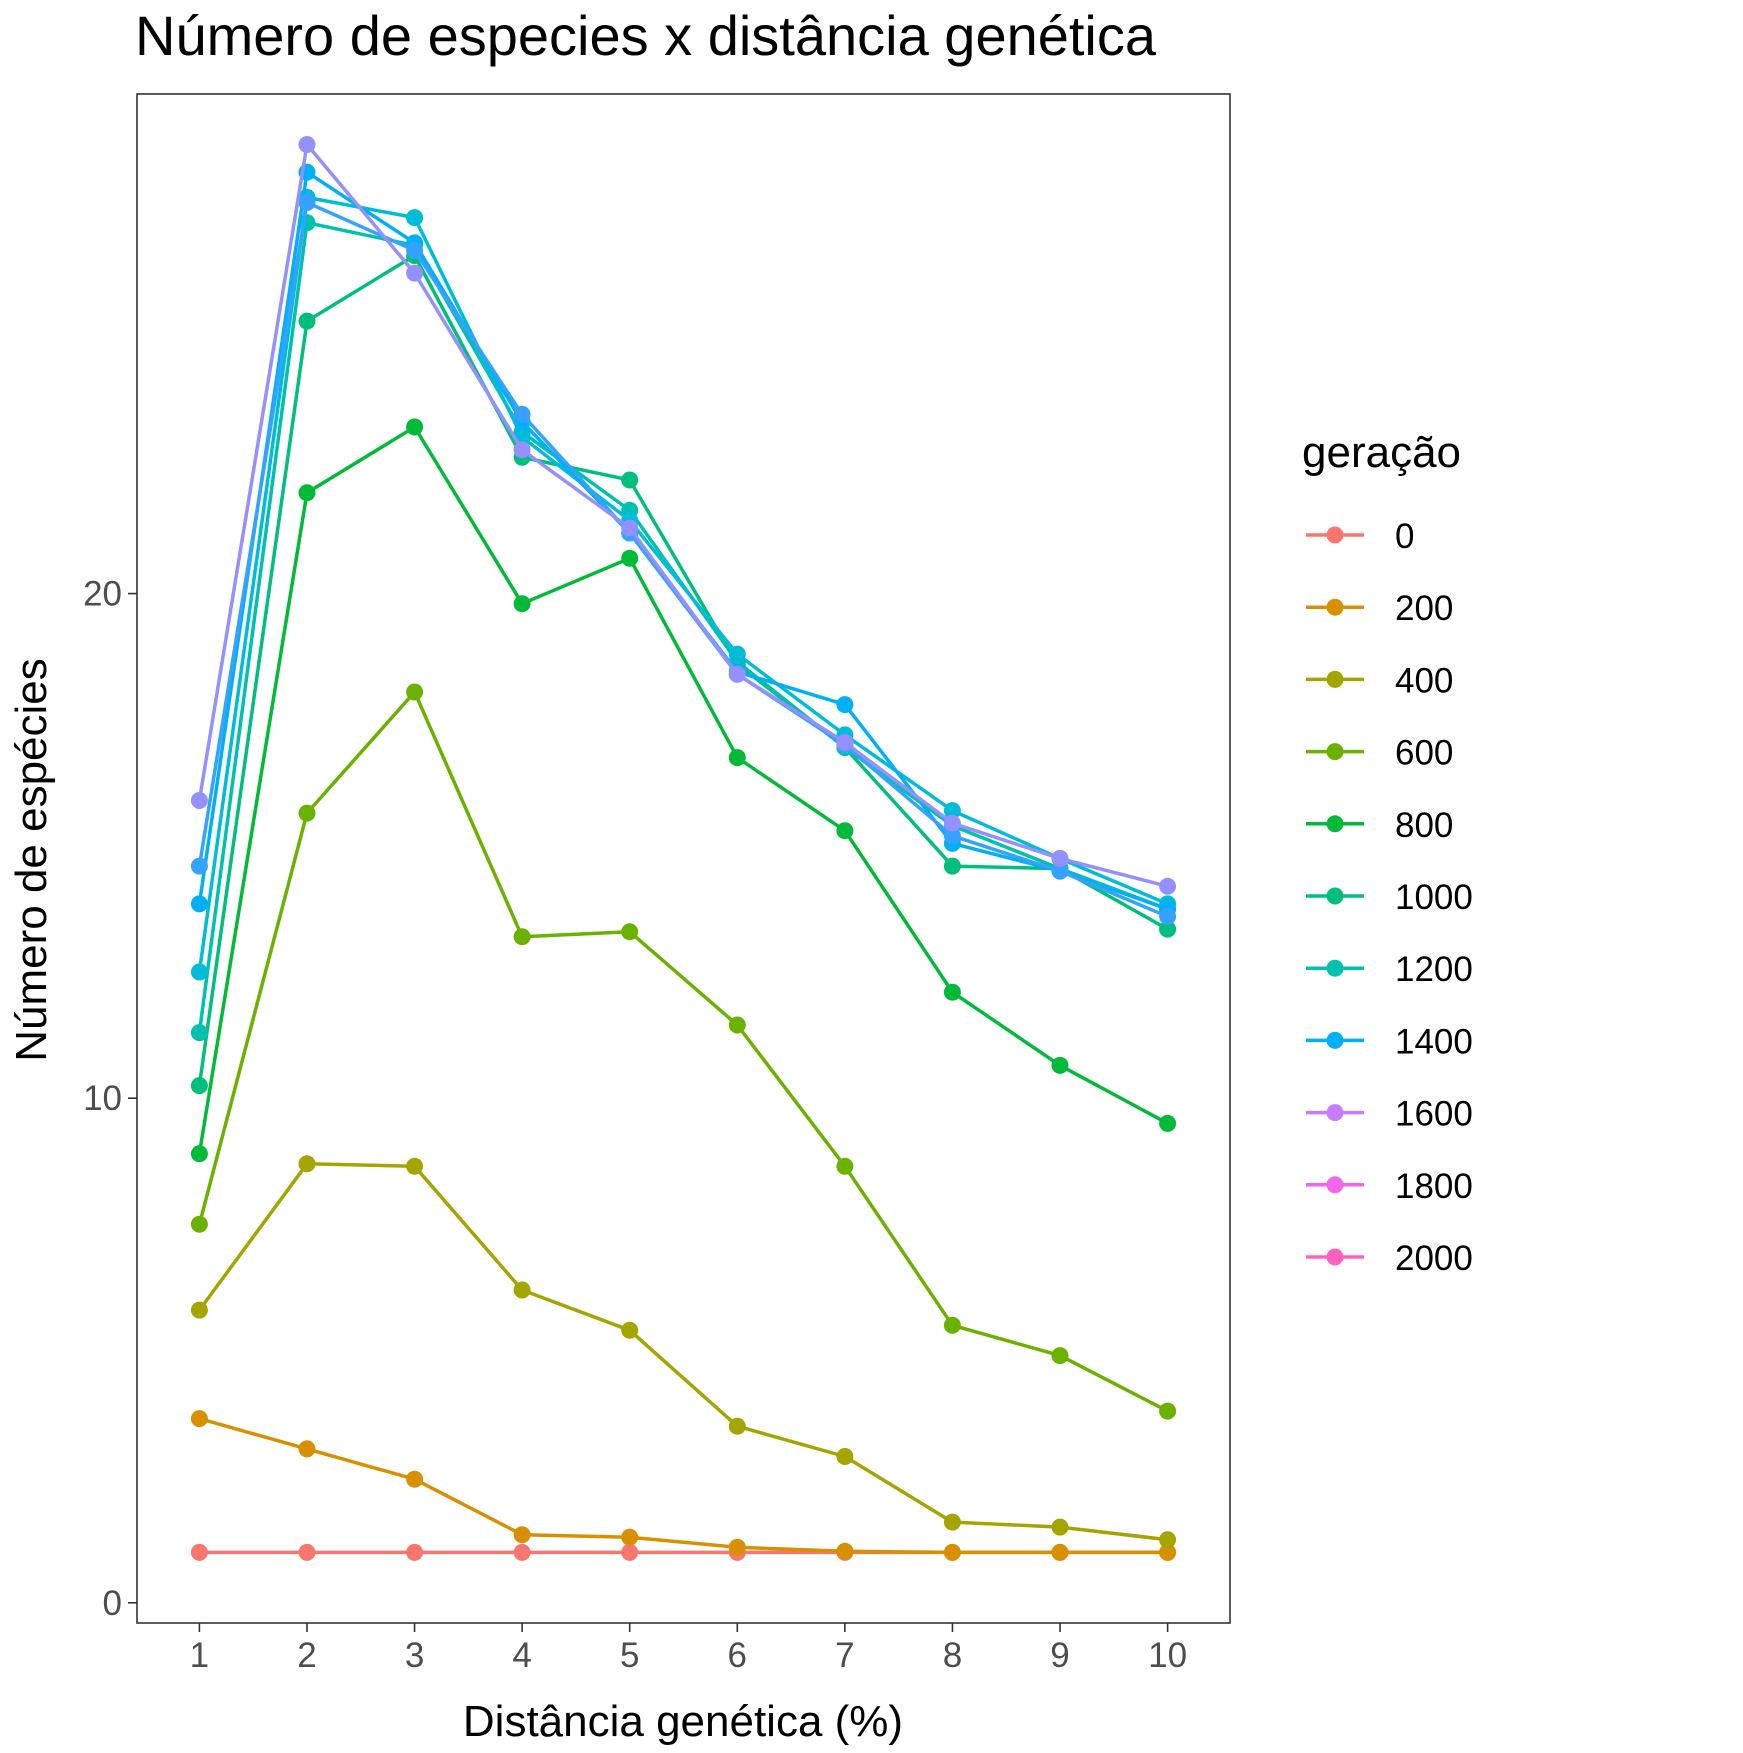 This screenshot has width=1743, height=1753. Describe the element at coordinates (1424, 825) in the screenshot. I see `legend-label: 800` at that location.